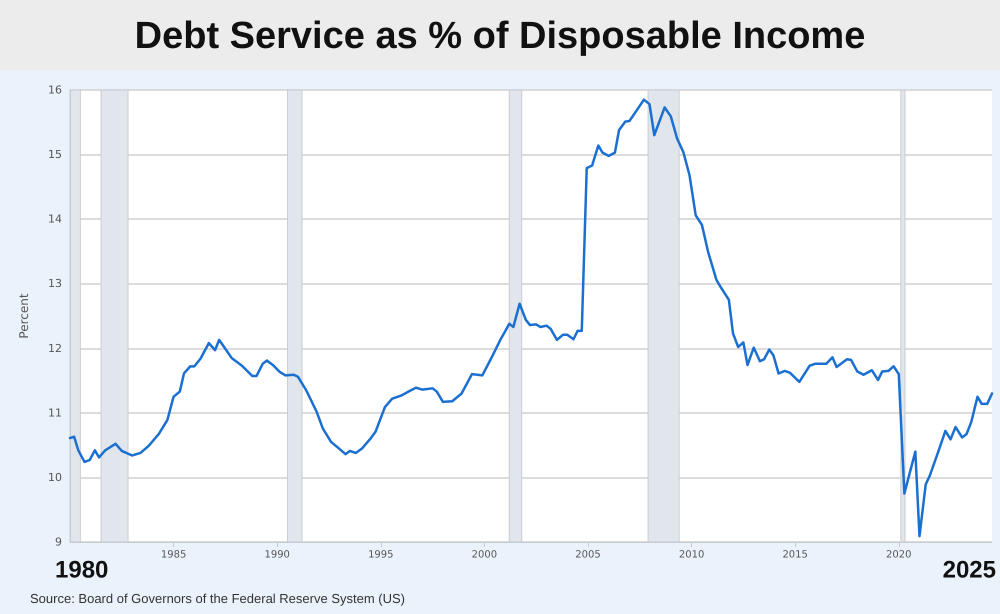  Describe the element at coordinates (55, 283) in the screenshot. I see `y-tick-label: 13` at that location.